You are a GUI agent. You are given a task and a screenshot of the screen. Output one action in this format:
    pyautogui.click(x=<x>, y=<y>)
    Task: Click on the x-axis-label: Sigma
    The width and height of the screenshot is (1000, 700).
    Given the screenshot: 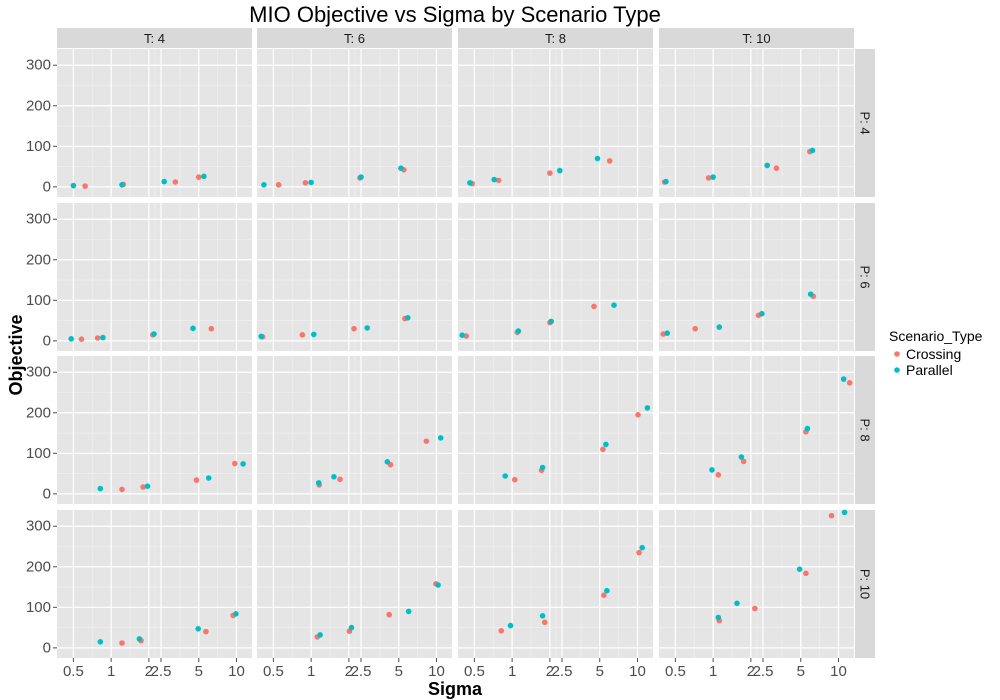 What is the action you would take?
    pyautogui.click(x=455, y=689)
    